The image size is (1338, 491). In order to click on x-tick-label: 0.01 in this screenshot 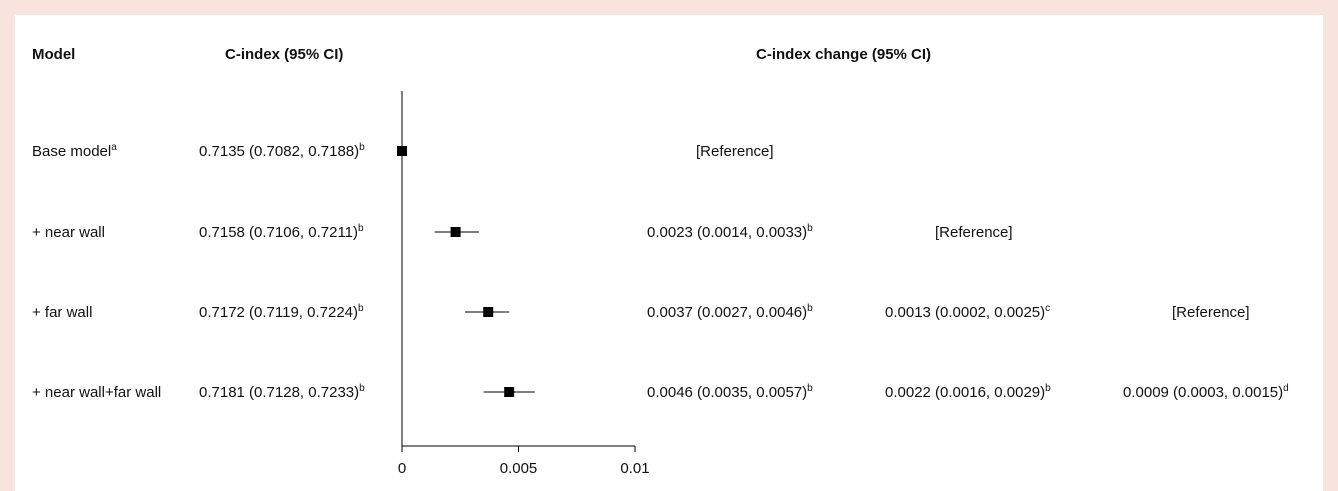, I will do `click(634, 468)`.